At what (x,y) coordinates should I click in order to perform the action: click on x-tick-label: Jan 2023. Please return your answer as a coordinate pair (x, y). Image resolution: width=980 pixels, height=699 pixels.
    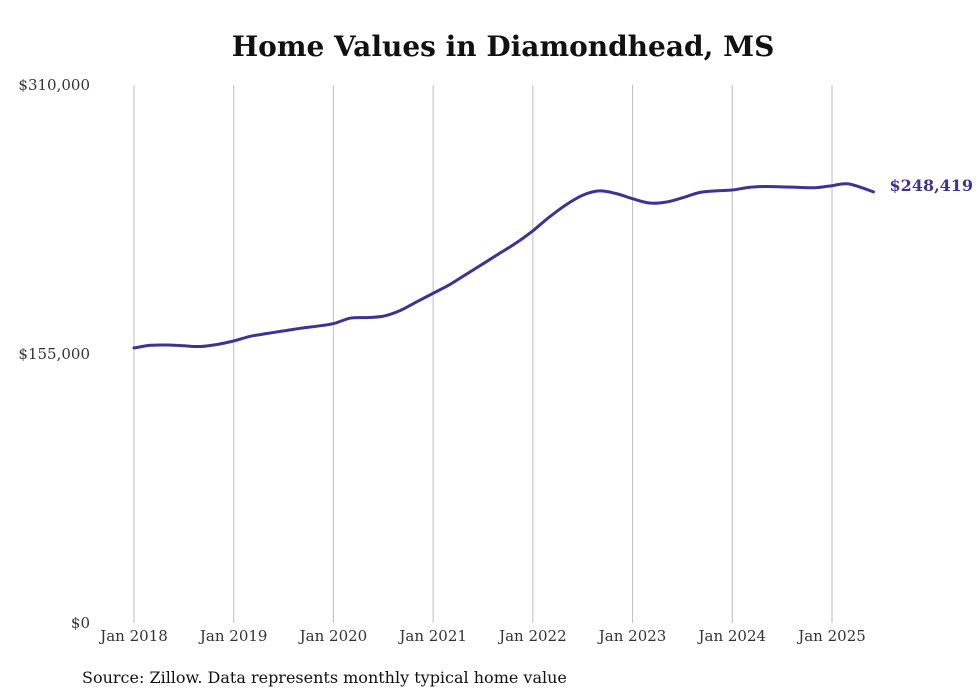
    Looking at the image, I should click on (632, 636).